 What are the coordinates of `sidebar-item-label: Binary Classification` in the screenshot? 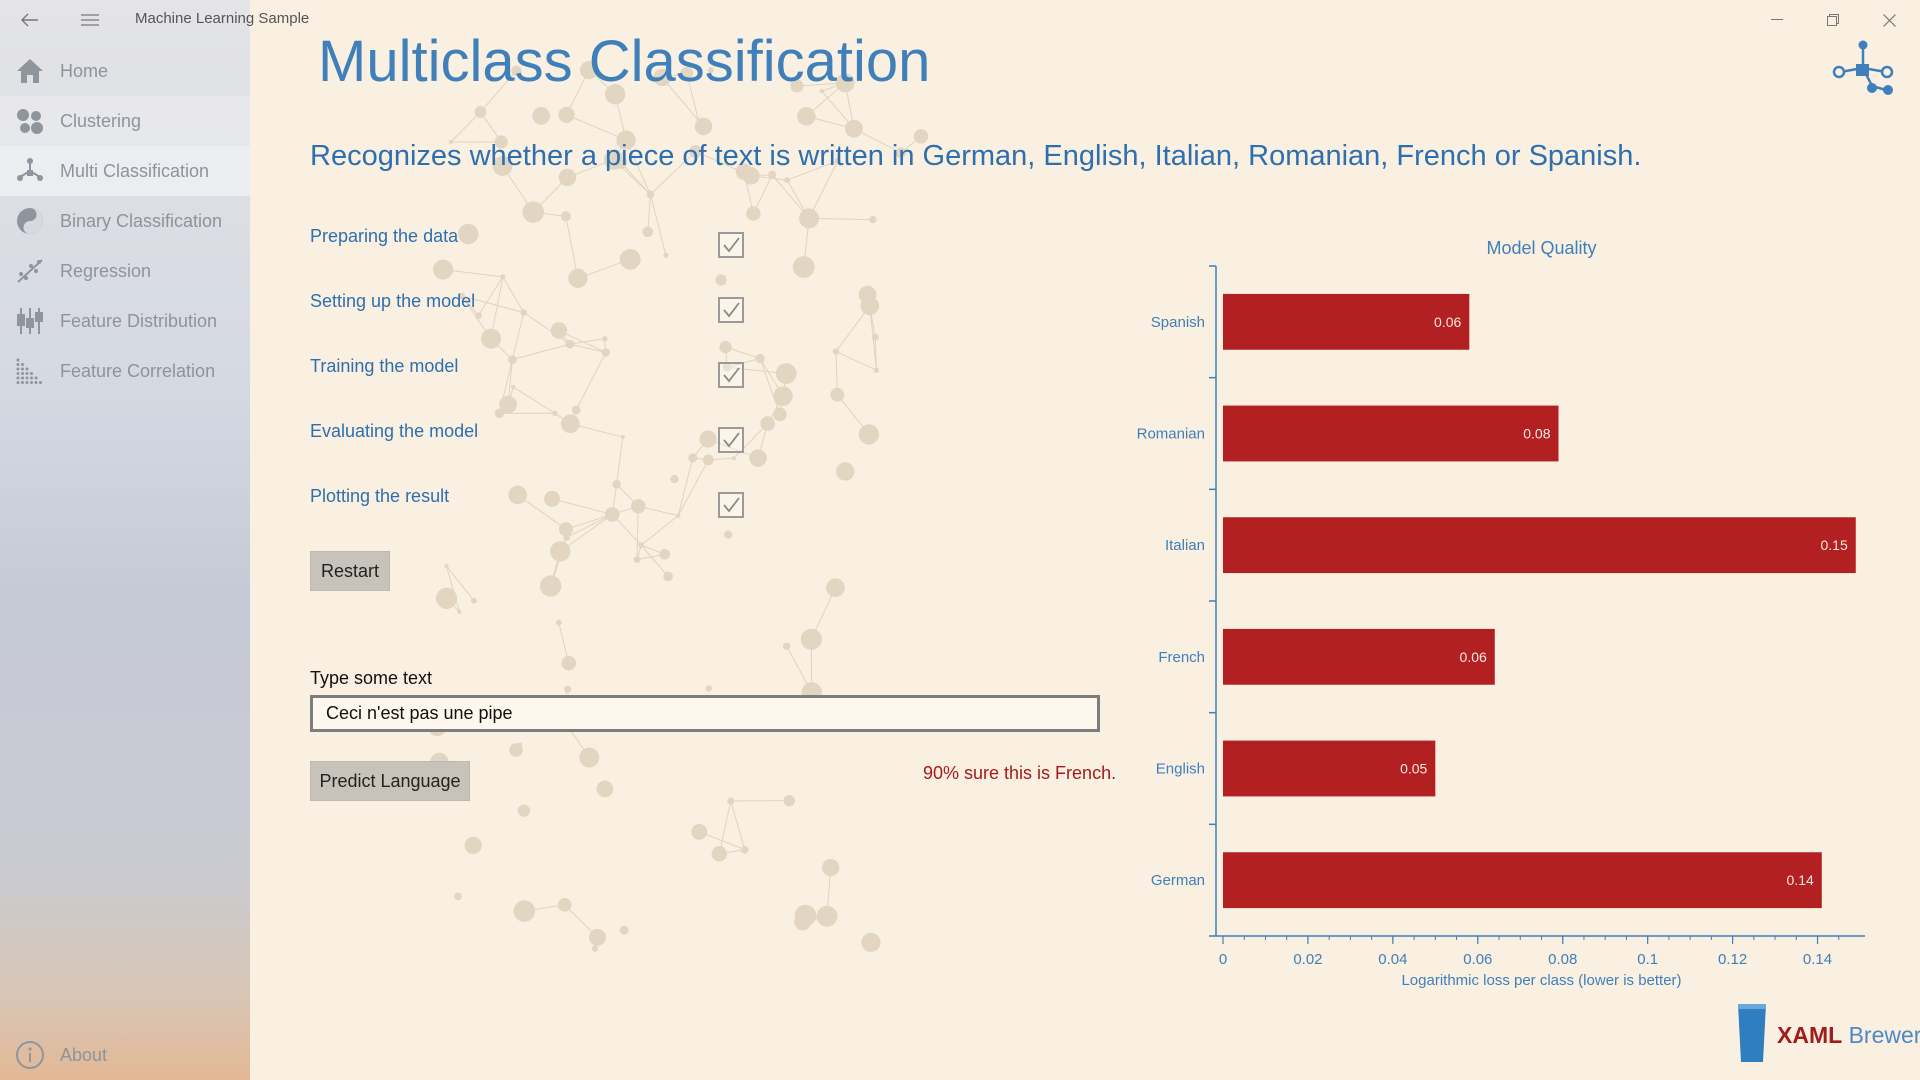 It's located at (141, 220).